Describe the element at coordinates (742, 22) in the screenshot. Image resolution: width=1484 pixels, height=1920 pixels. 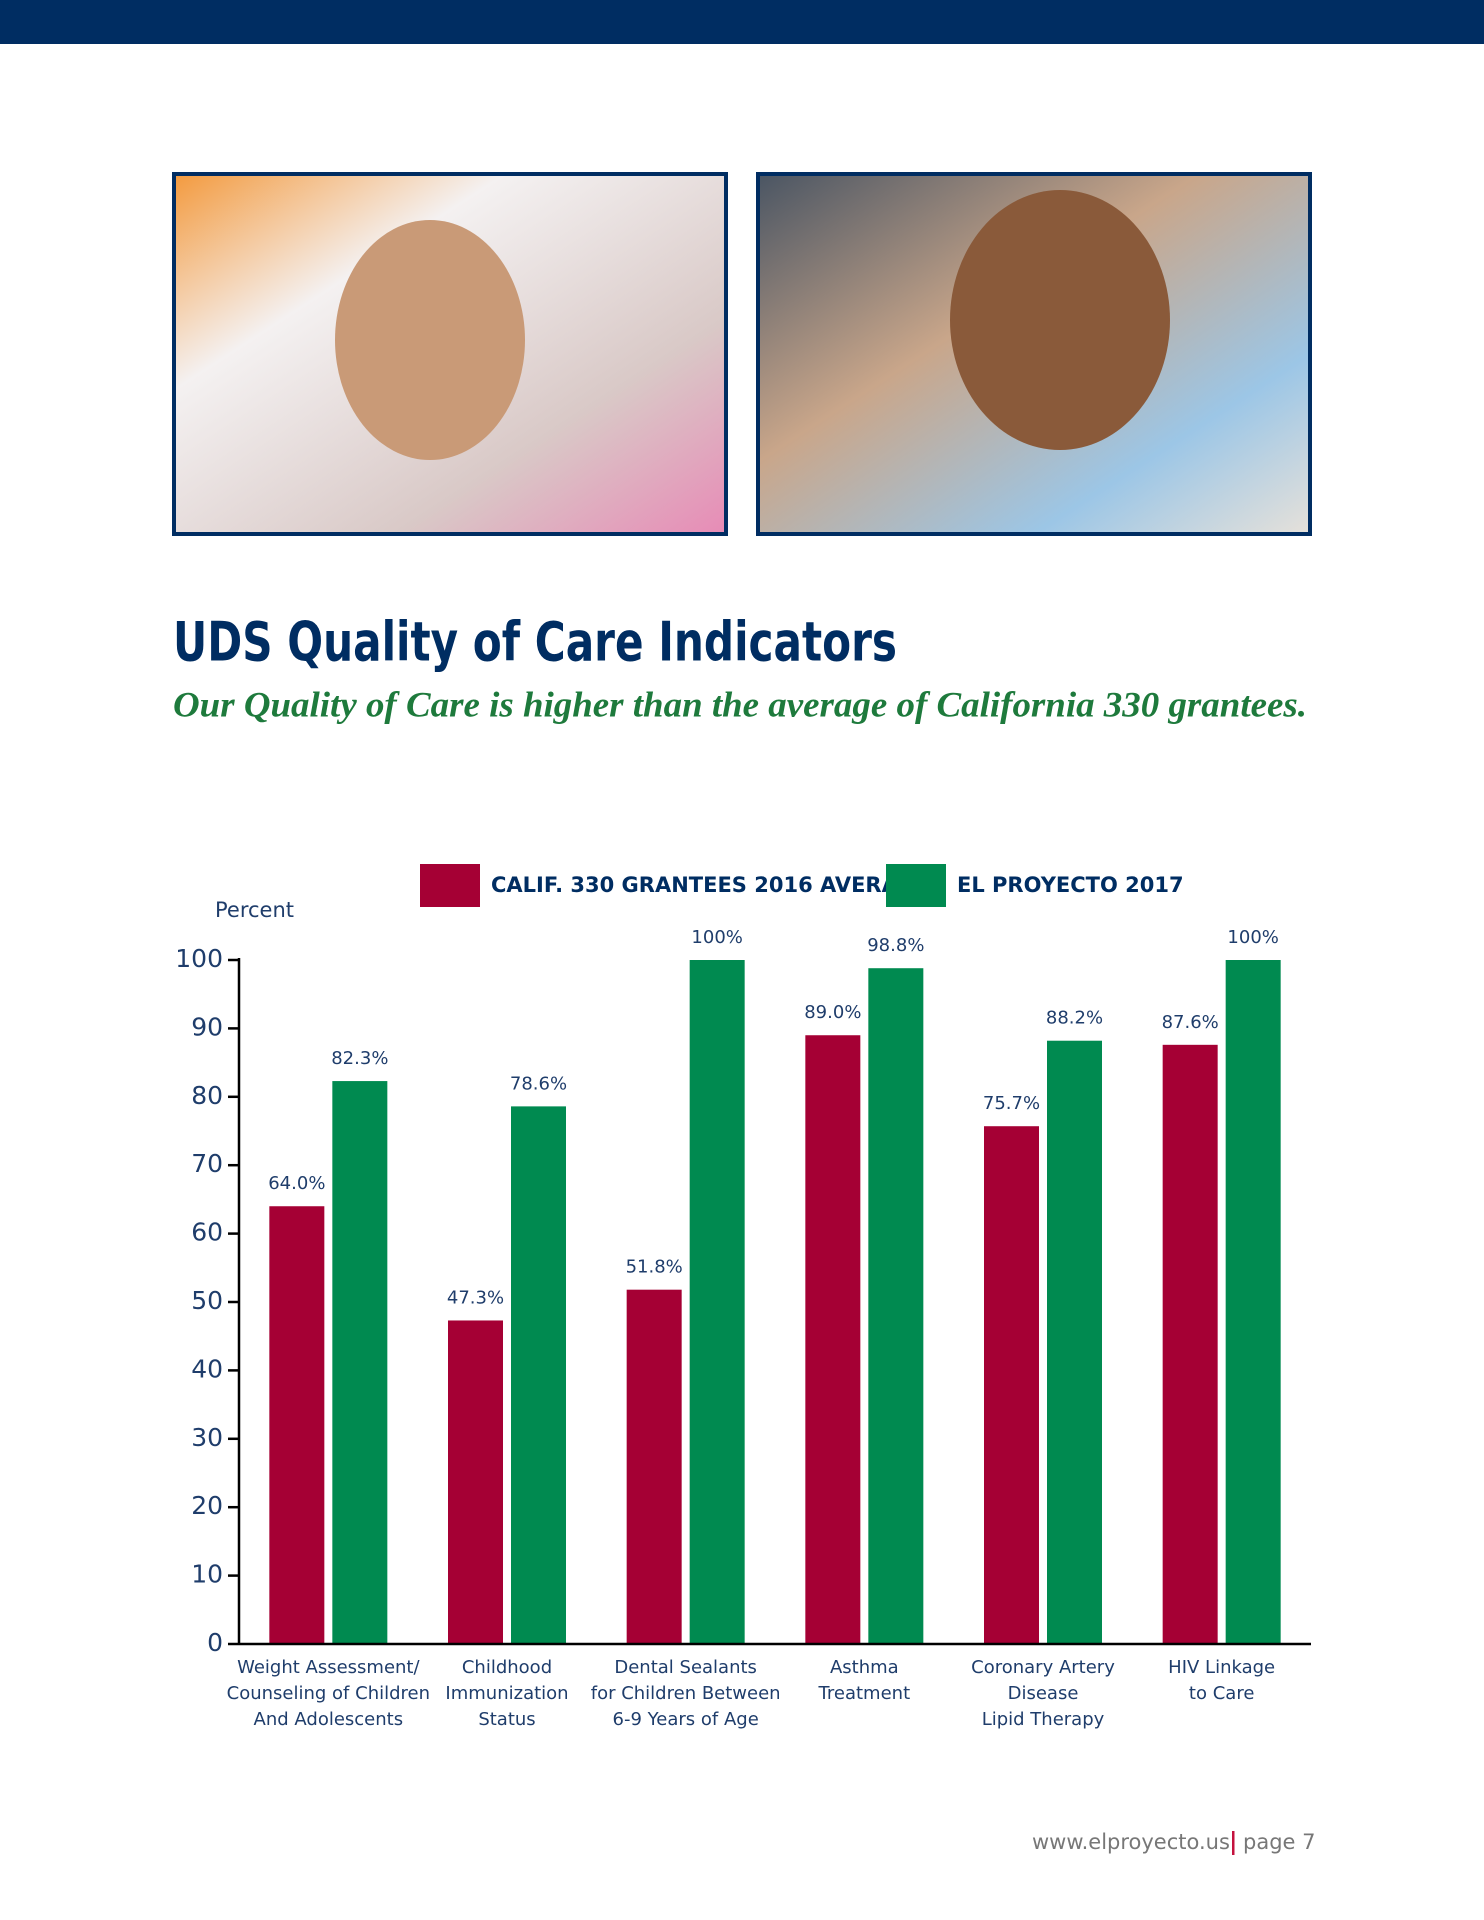
I see `top-bar` at that location.